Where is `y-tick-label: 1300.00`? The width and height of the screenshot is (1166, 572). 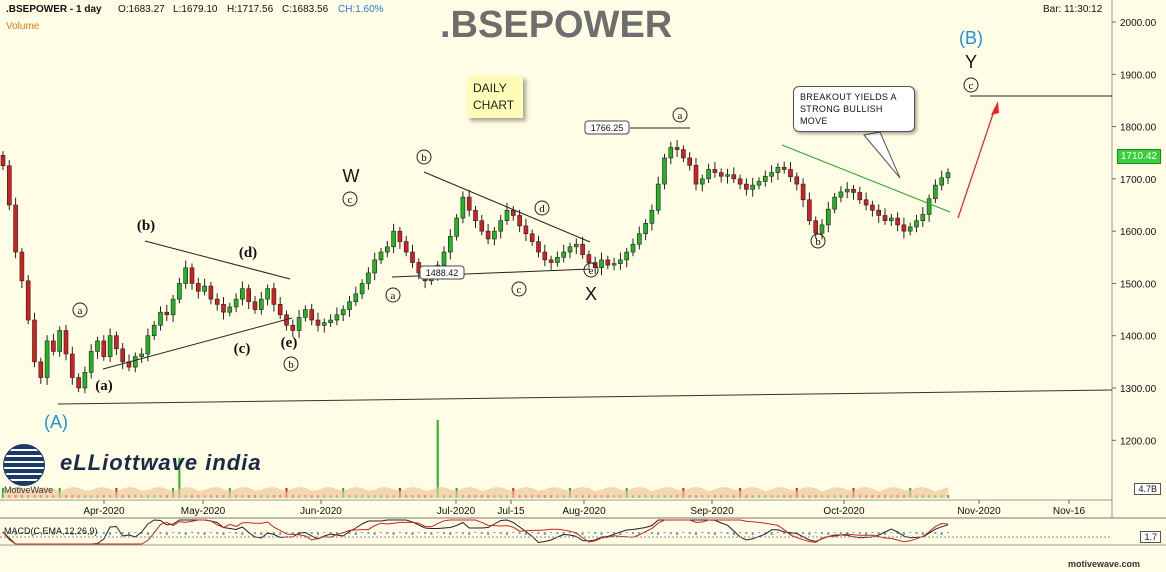
y-tick-label: 1300.00 is located at coordinates (1138, 389).